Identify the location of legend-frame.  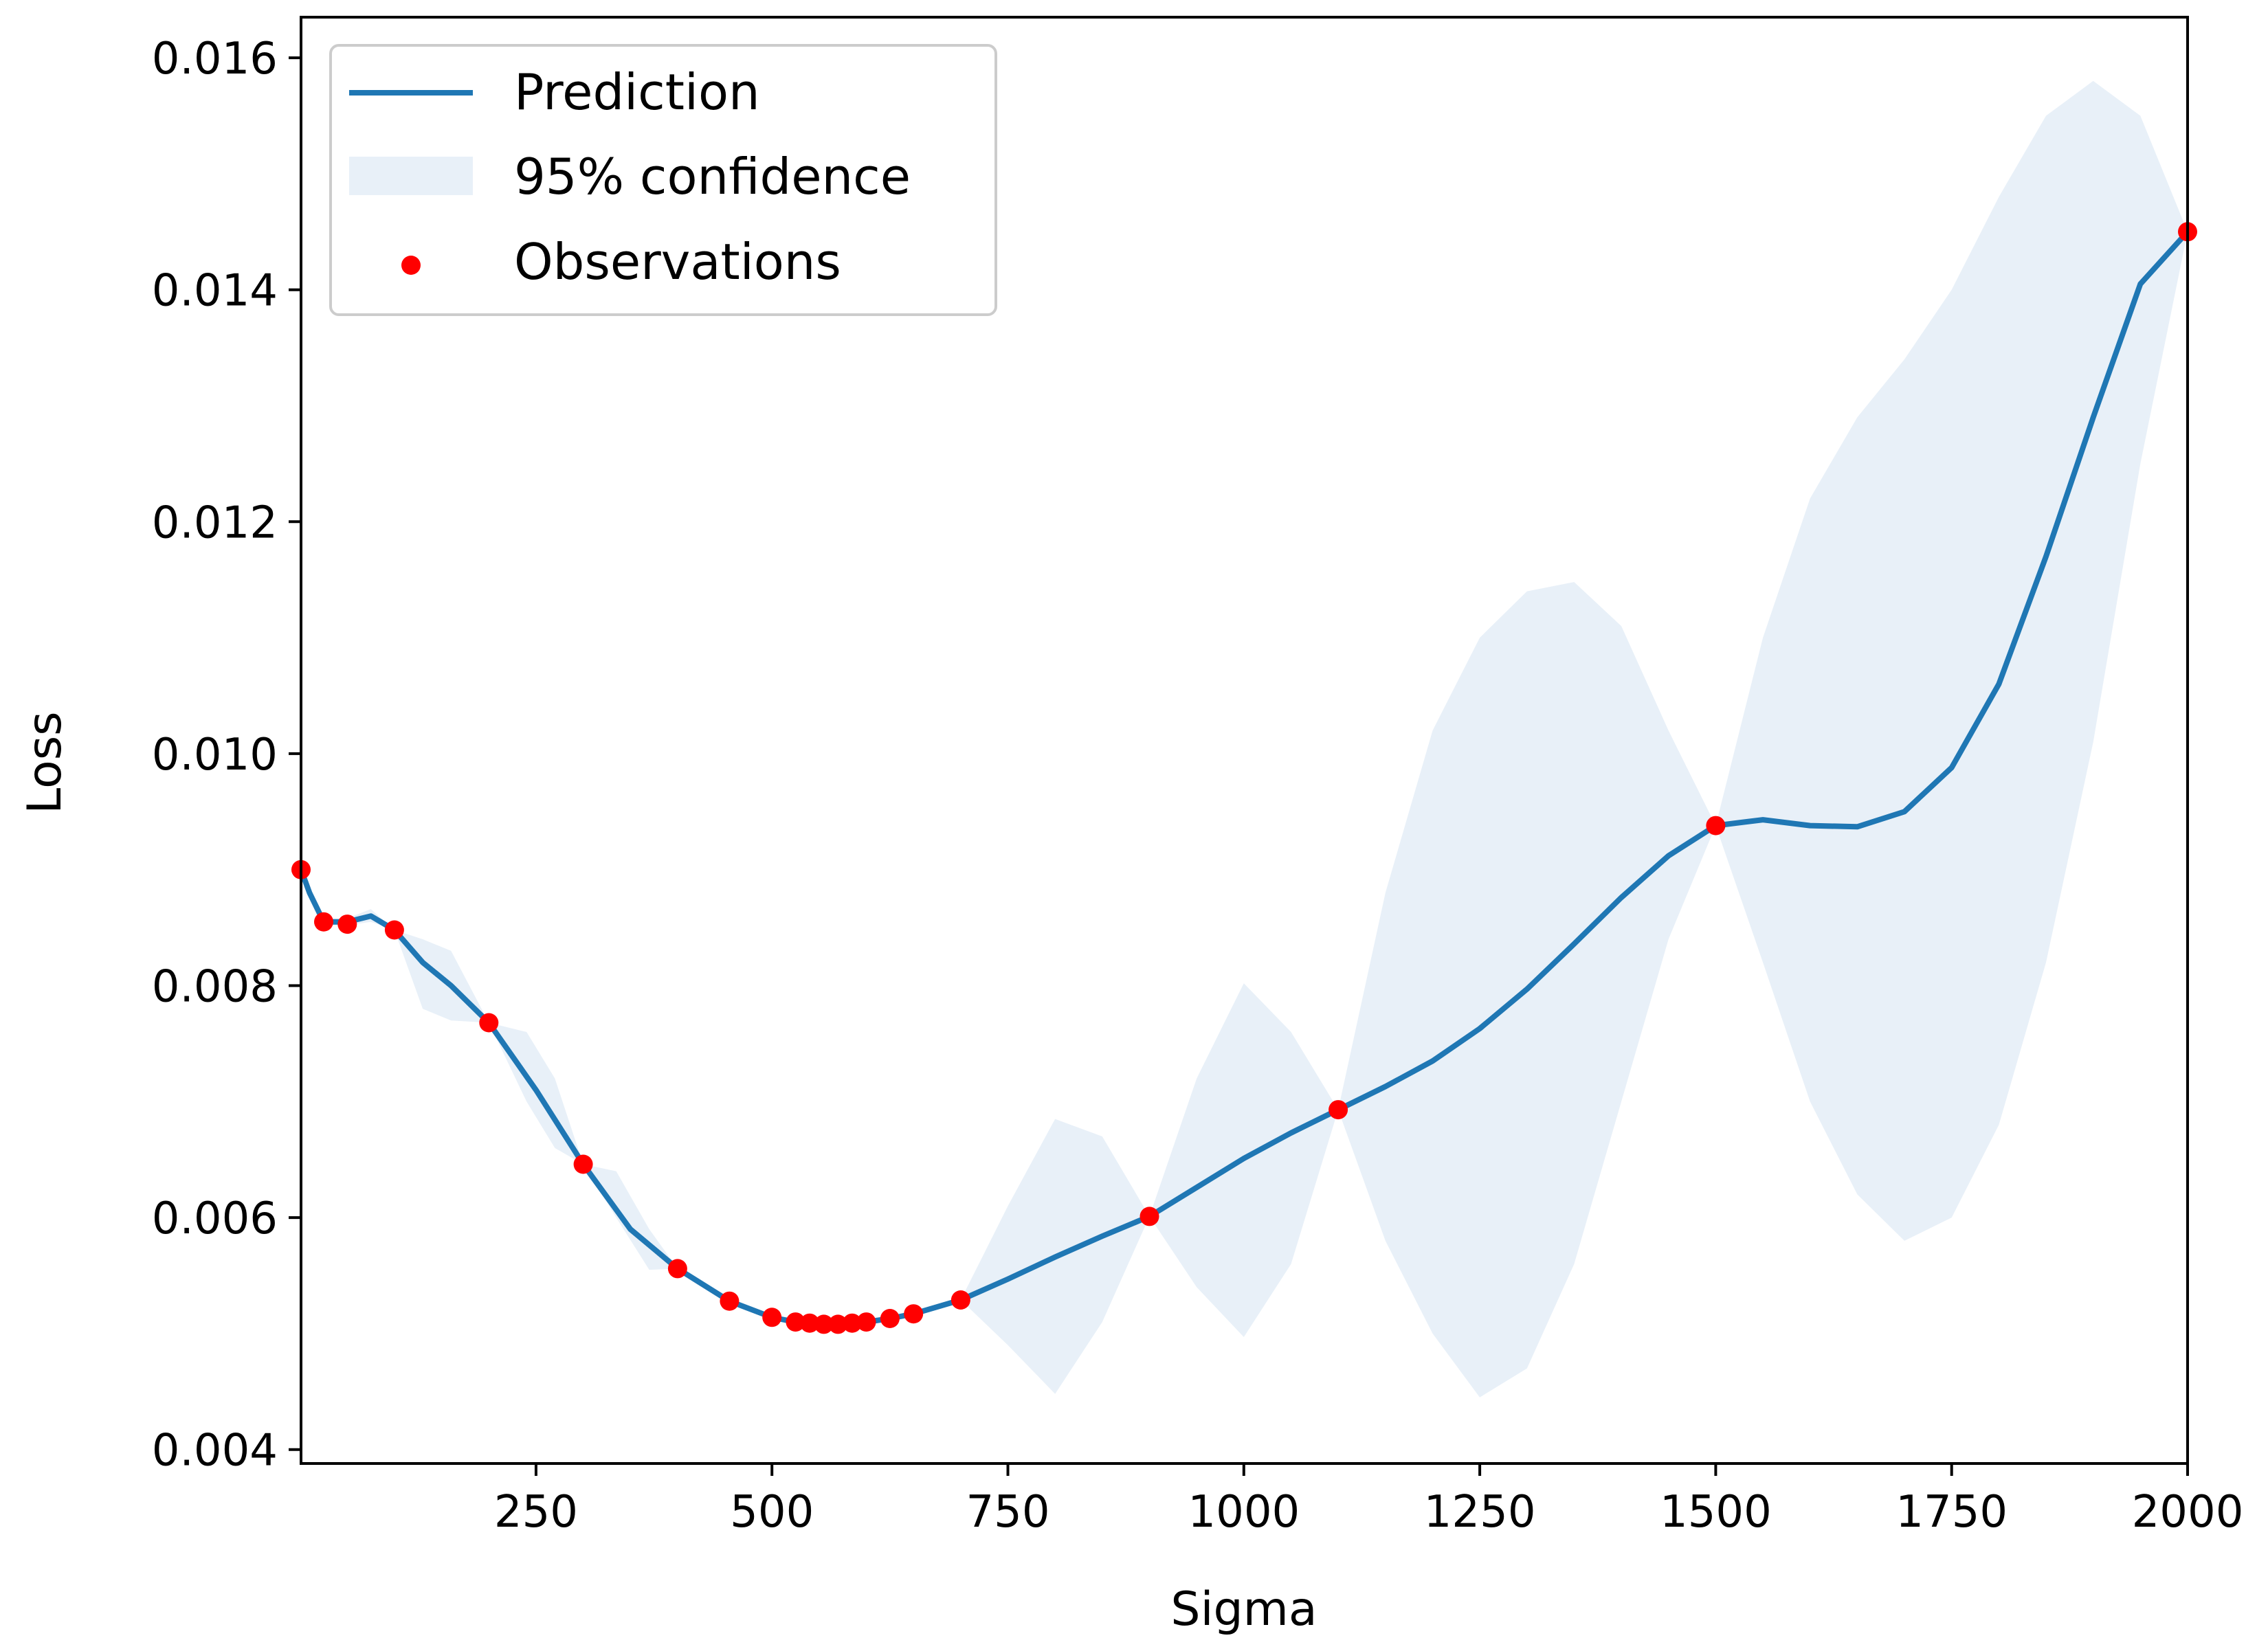
(663, 180).